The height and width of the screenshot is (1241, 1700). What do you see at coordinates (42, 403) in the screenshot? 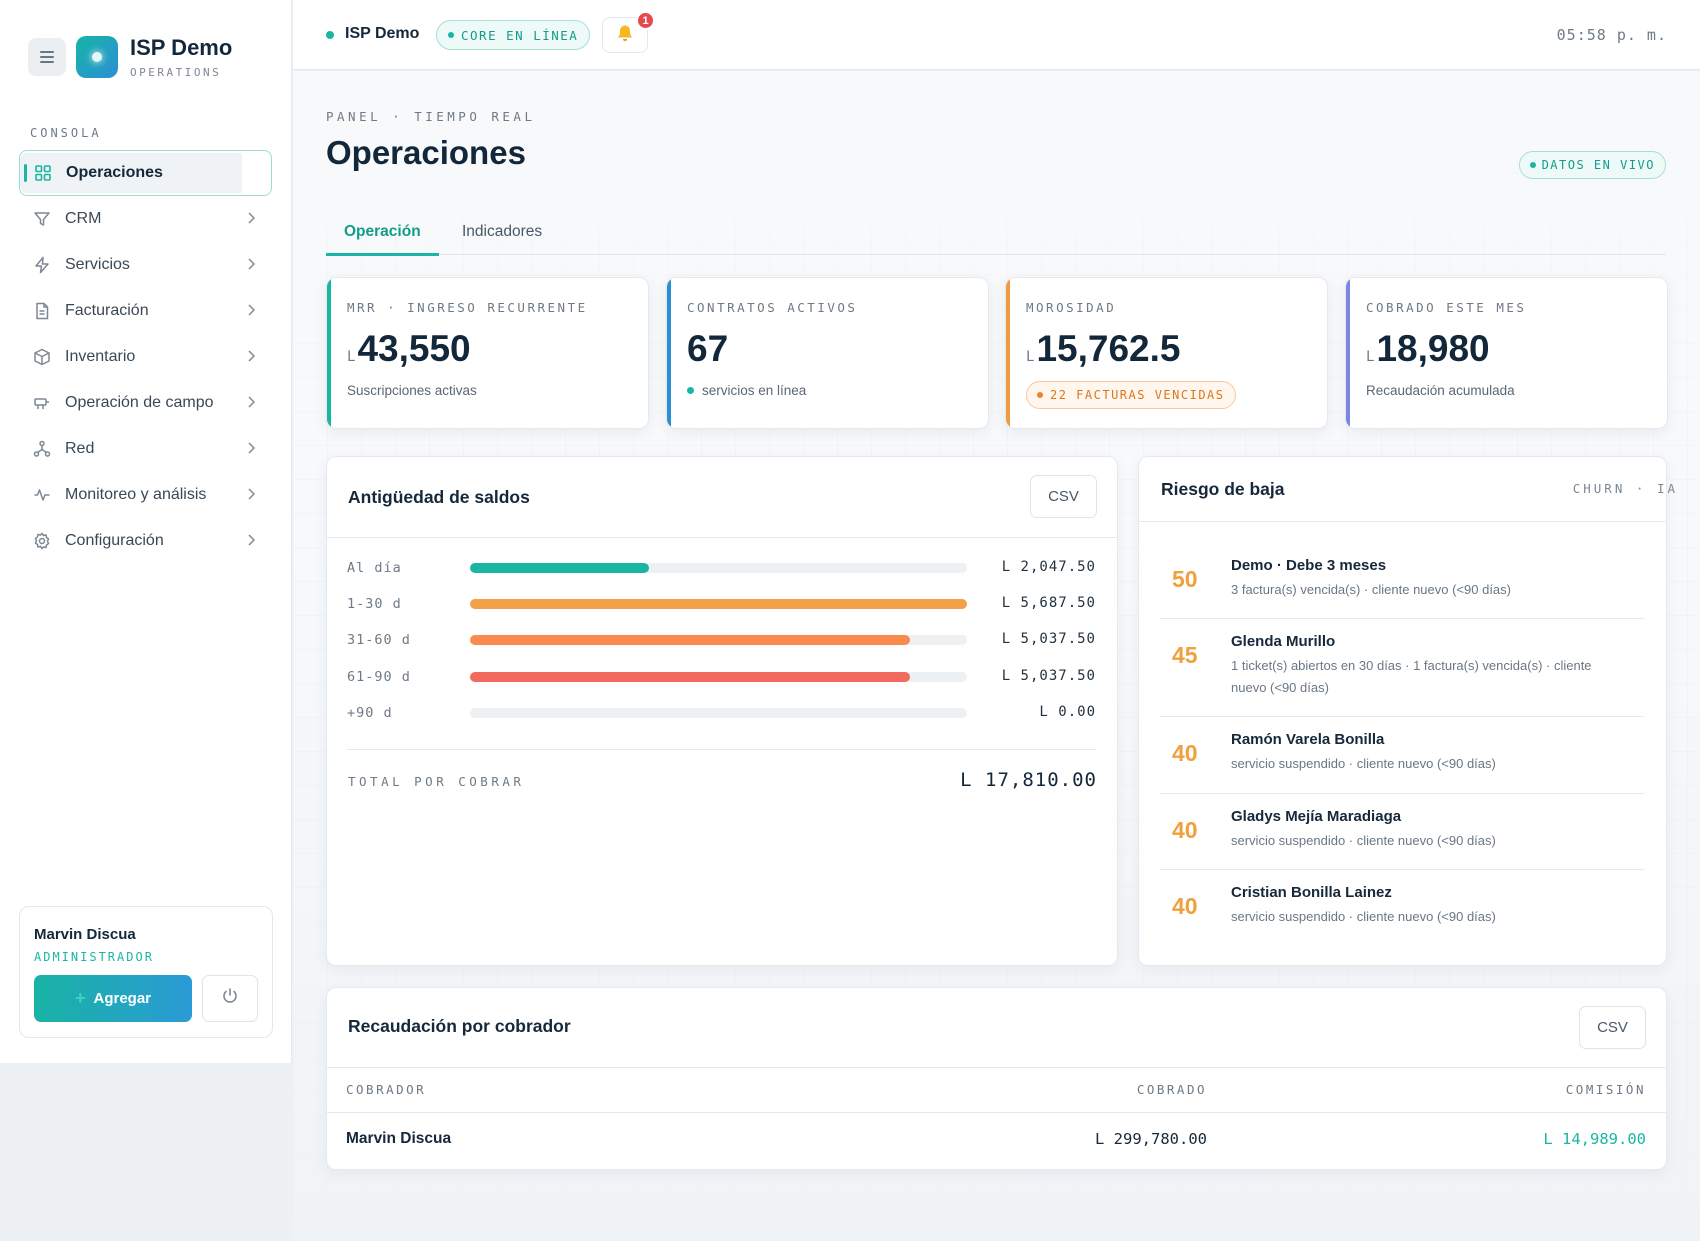
I see `tool-icon` at bounding box center [42, 403].